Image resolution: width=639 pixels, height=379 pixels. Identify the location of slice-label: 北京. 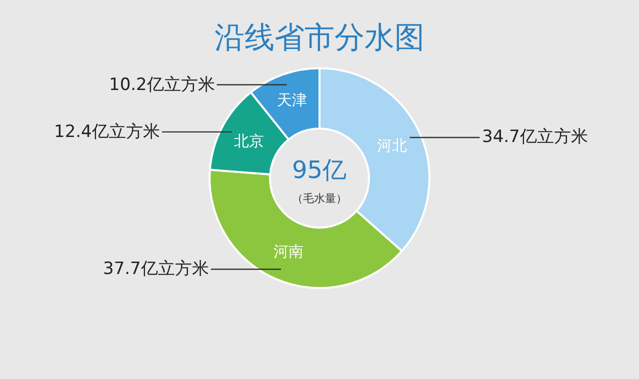
(249, 141).